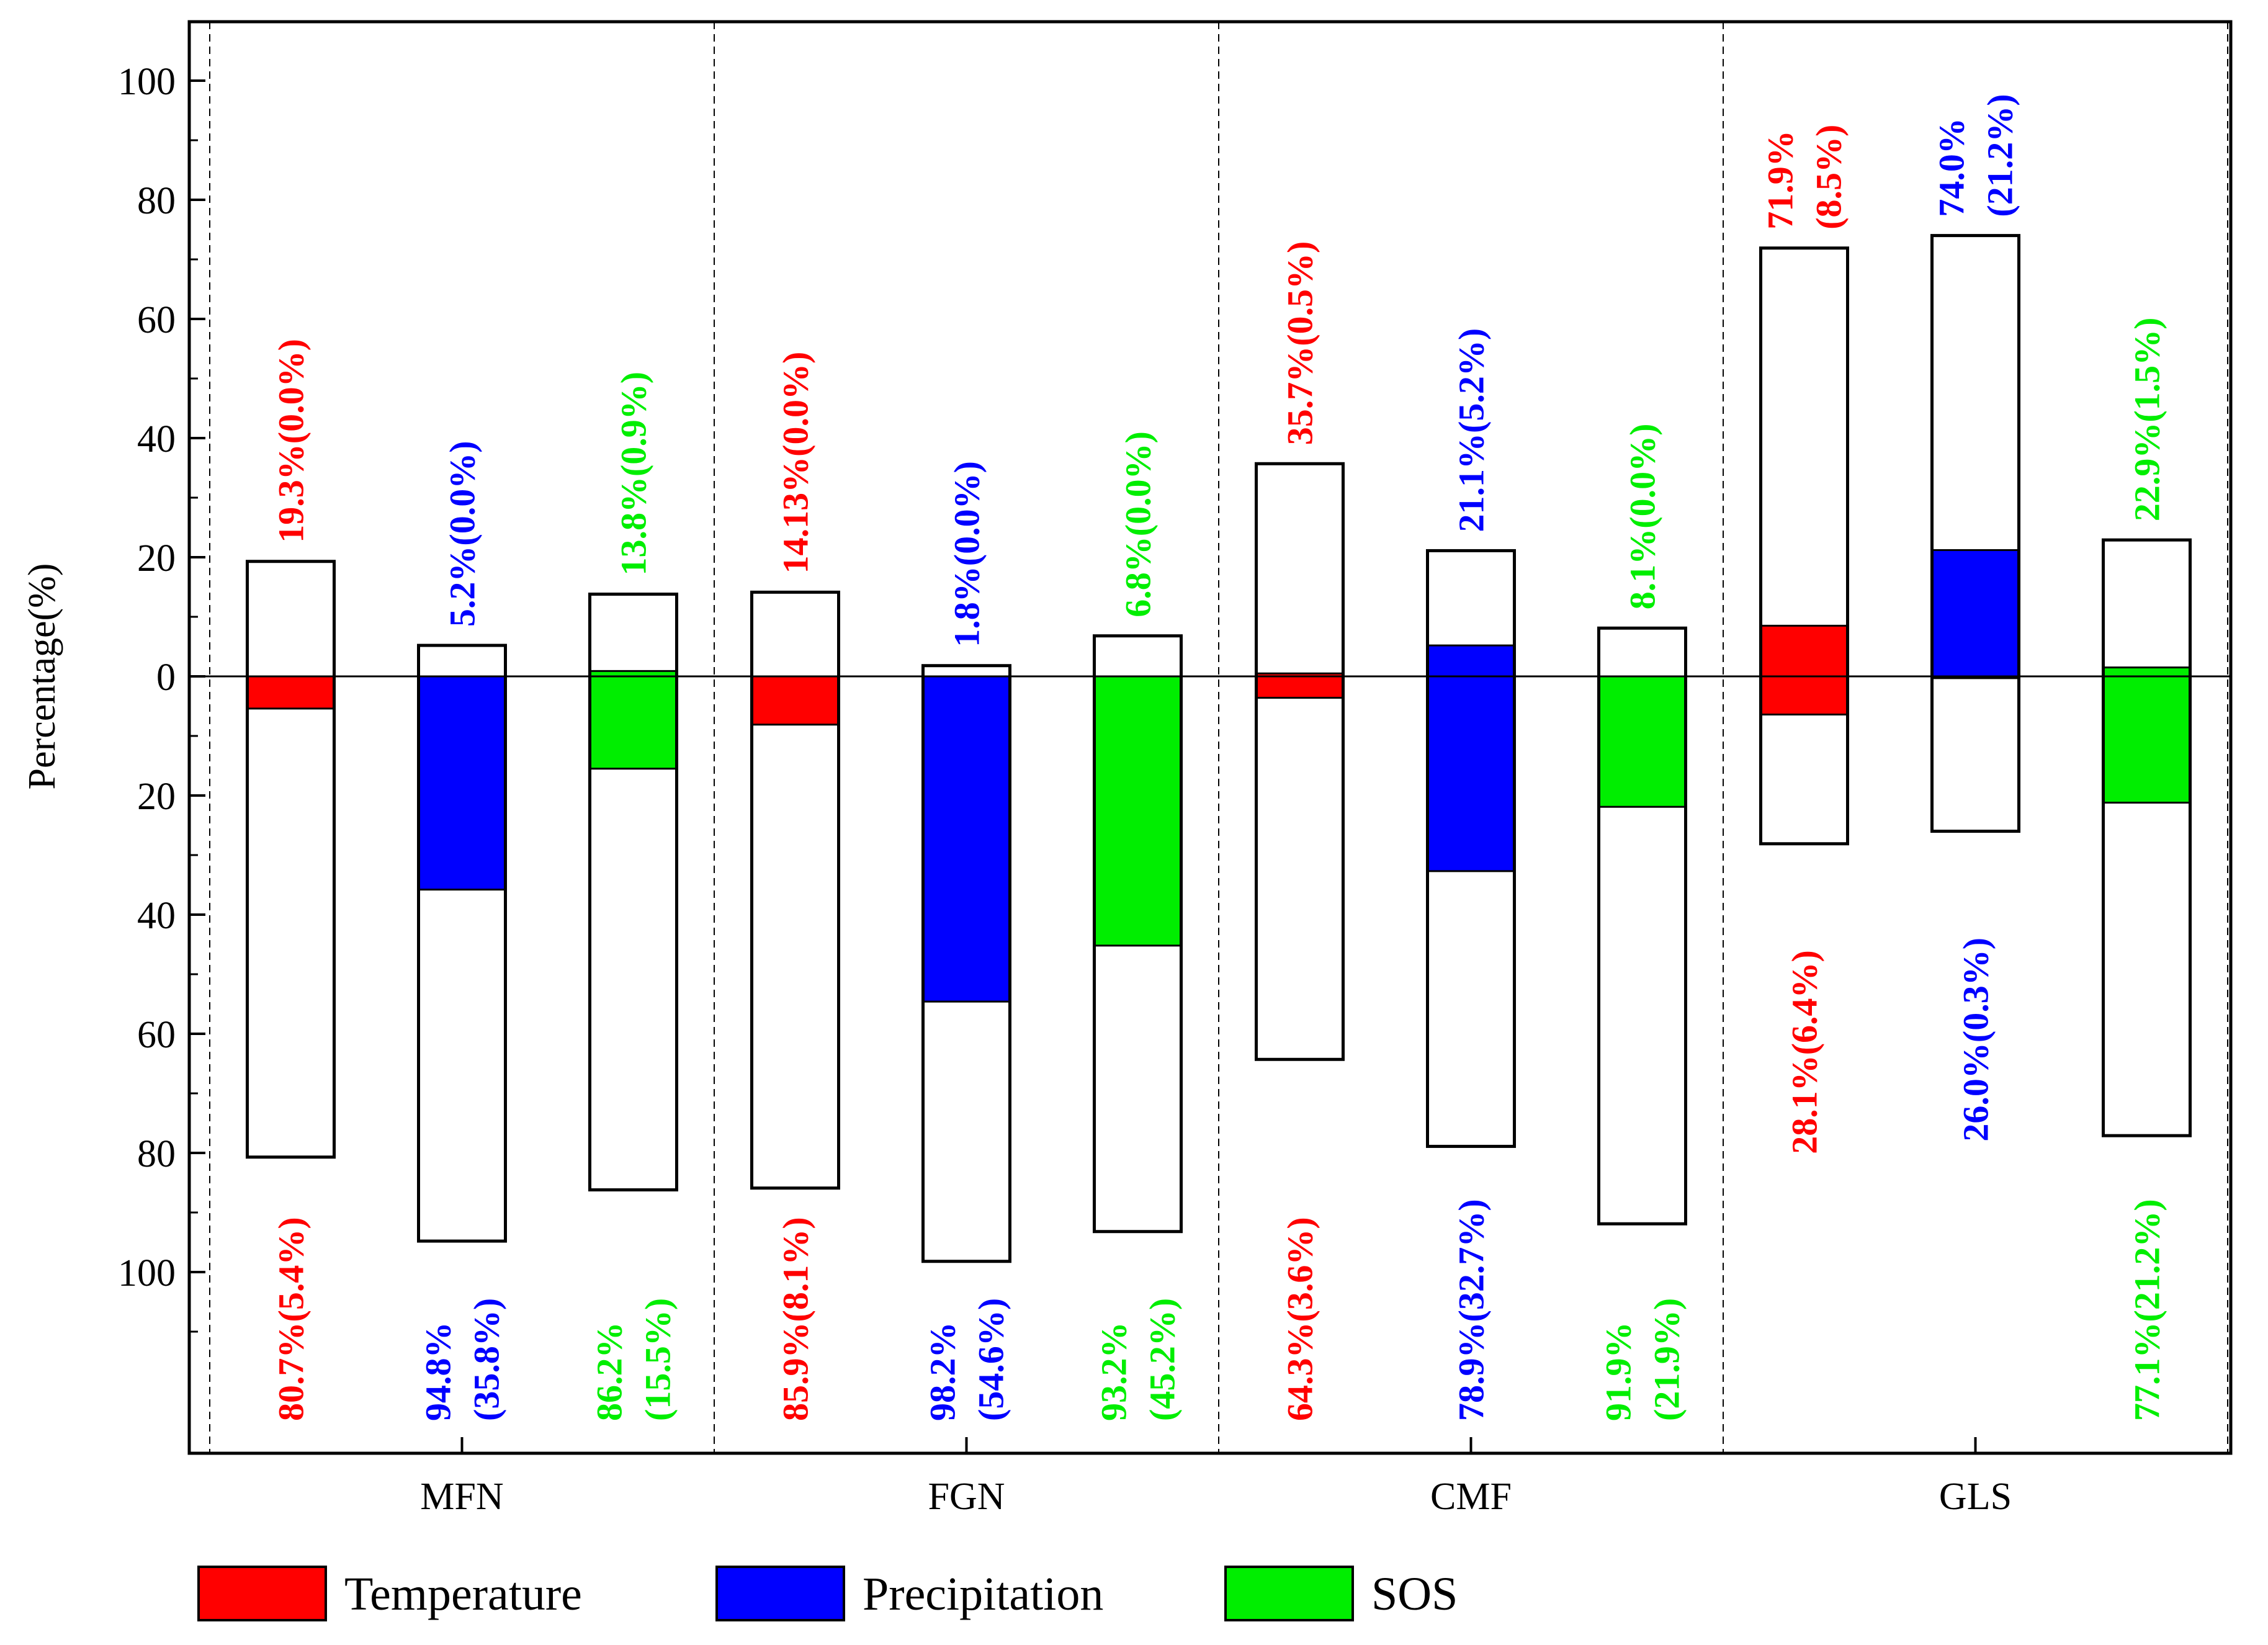 The image size is (2268, 1645). Describe the element at coordinates (2147, 1310) in the screenshot. I see `bar-bottom-label: 77.1%(21.2%)` at that location.